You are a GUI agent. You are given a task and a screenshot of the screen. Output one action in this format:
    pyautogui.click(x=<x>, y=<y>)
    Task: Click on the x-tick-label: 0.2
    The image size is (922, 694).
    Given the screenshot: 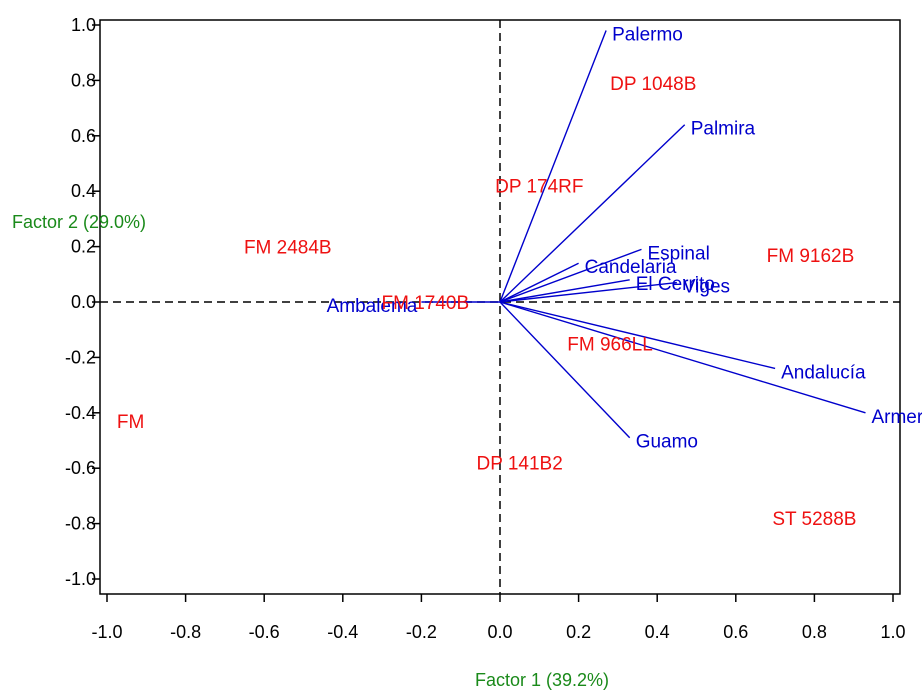 What is the action you would take?
    pyautogui.click(x=578, y=632)
    